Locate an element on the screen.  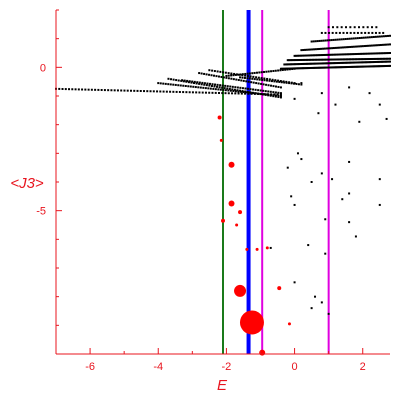
x-tick-label: -4 is located at coordinates (158, 367).